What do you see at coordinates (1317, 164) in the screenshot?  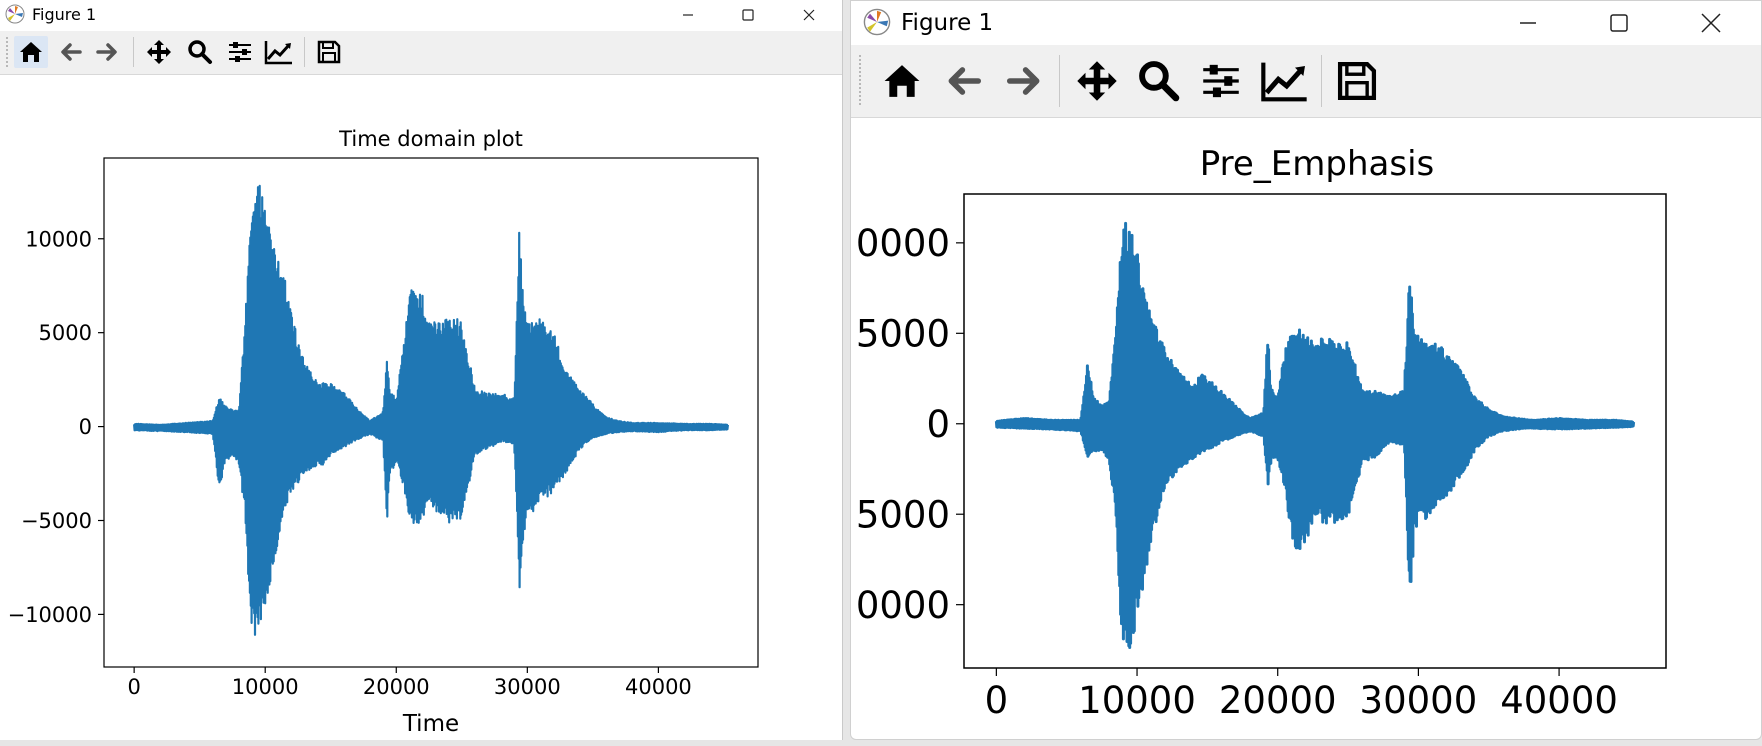 I see `chart-title: Pre_Emphasis` at bounding box center [1317, 164].